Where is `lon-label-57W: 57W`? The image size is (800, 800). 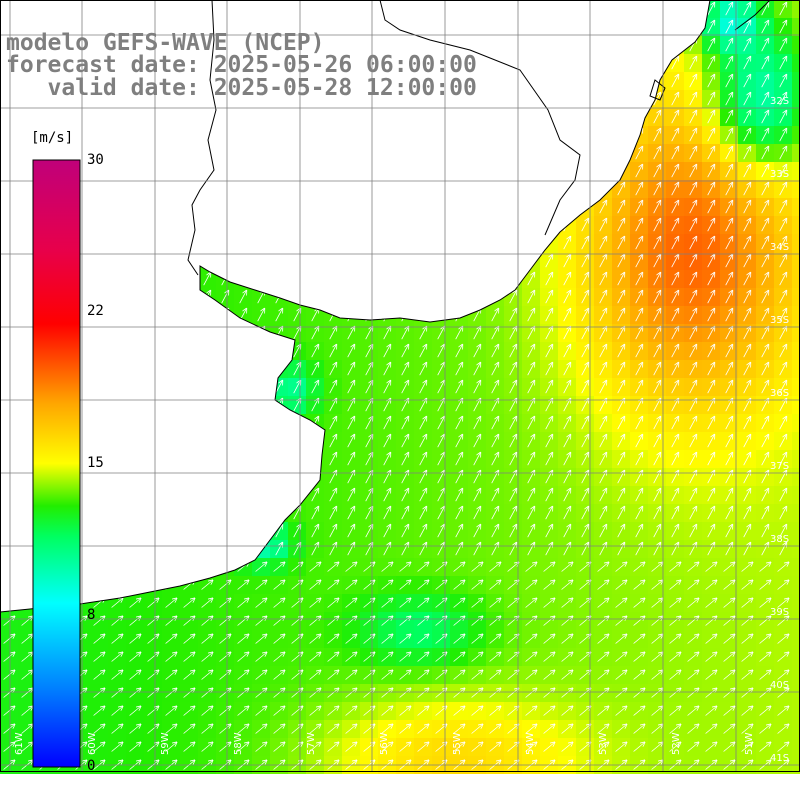 lon-label-57W: 57W is located at coordinates (311, 743).